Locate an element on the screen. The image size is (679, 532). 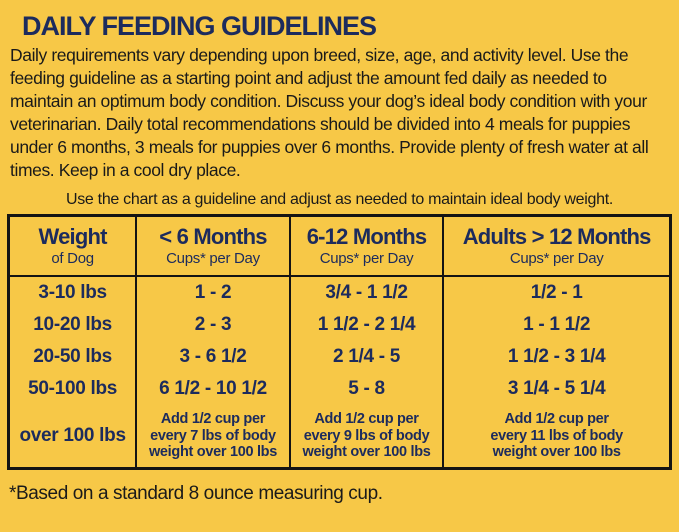
weight-label-over-100: over 100 lbs is located at coordinates (72, 436).